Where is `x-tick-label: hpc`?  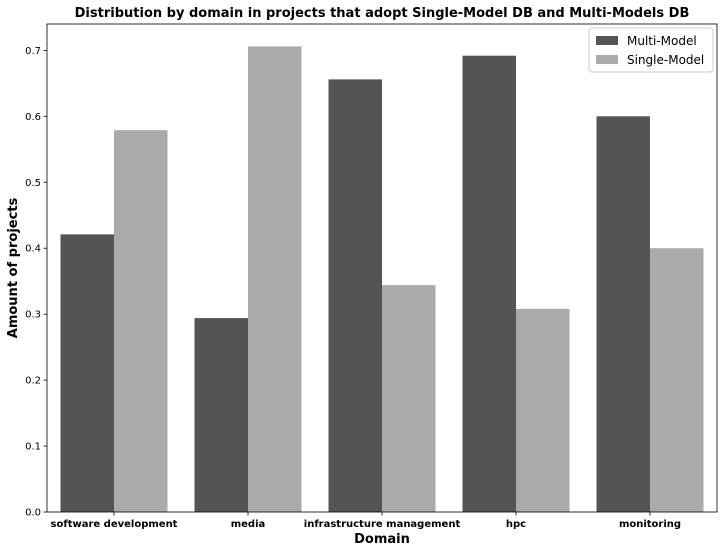
x-tick-label: hpc is located at coordinates (516, 524).